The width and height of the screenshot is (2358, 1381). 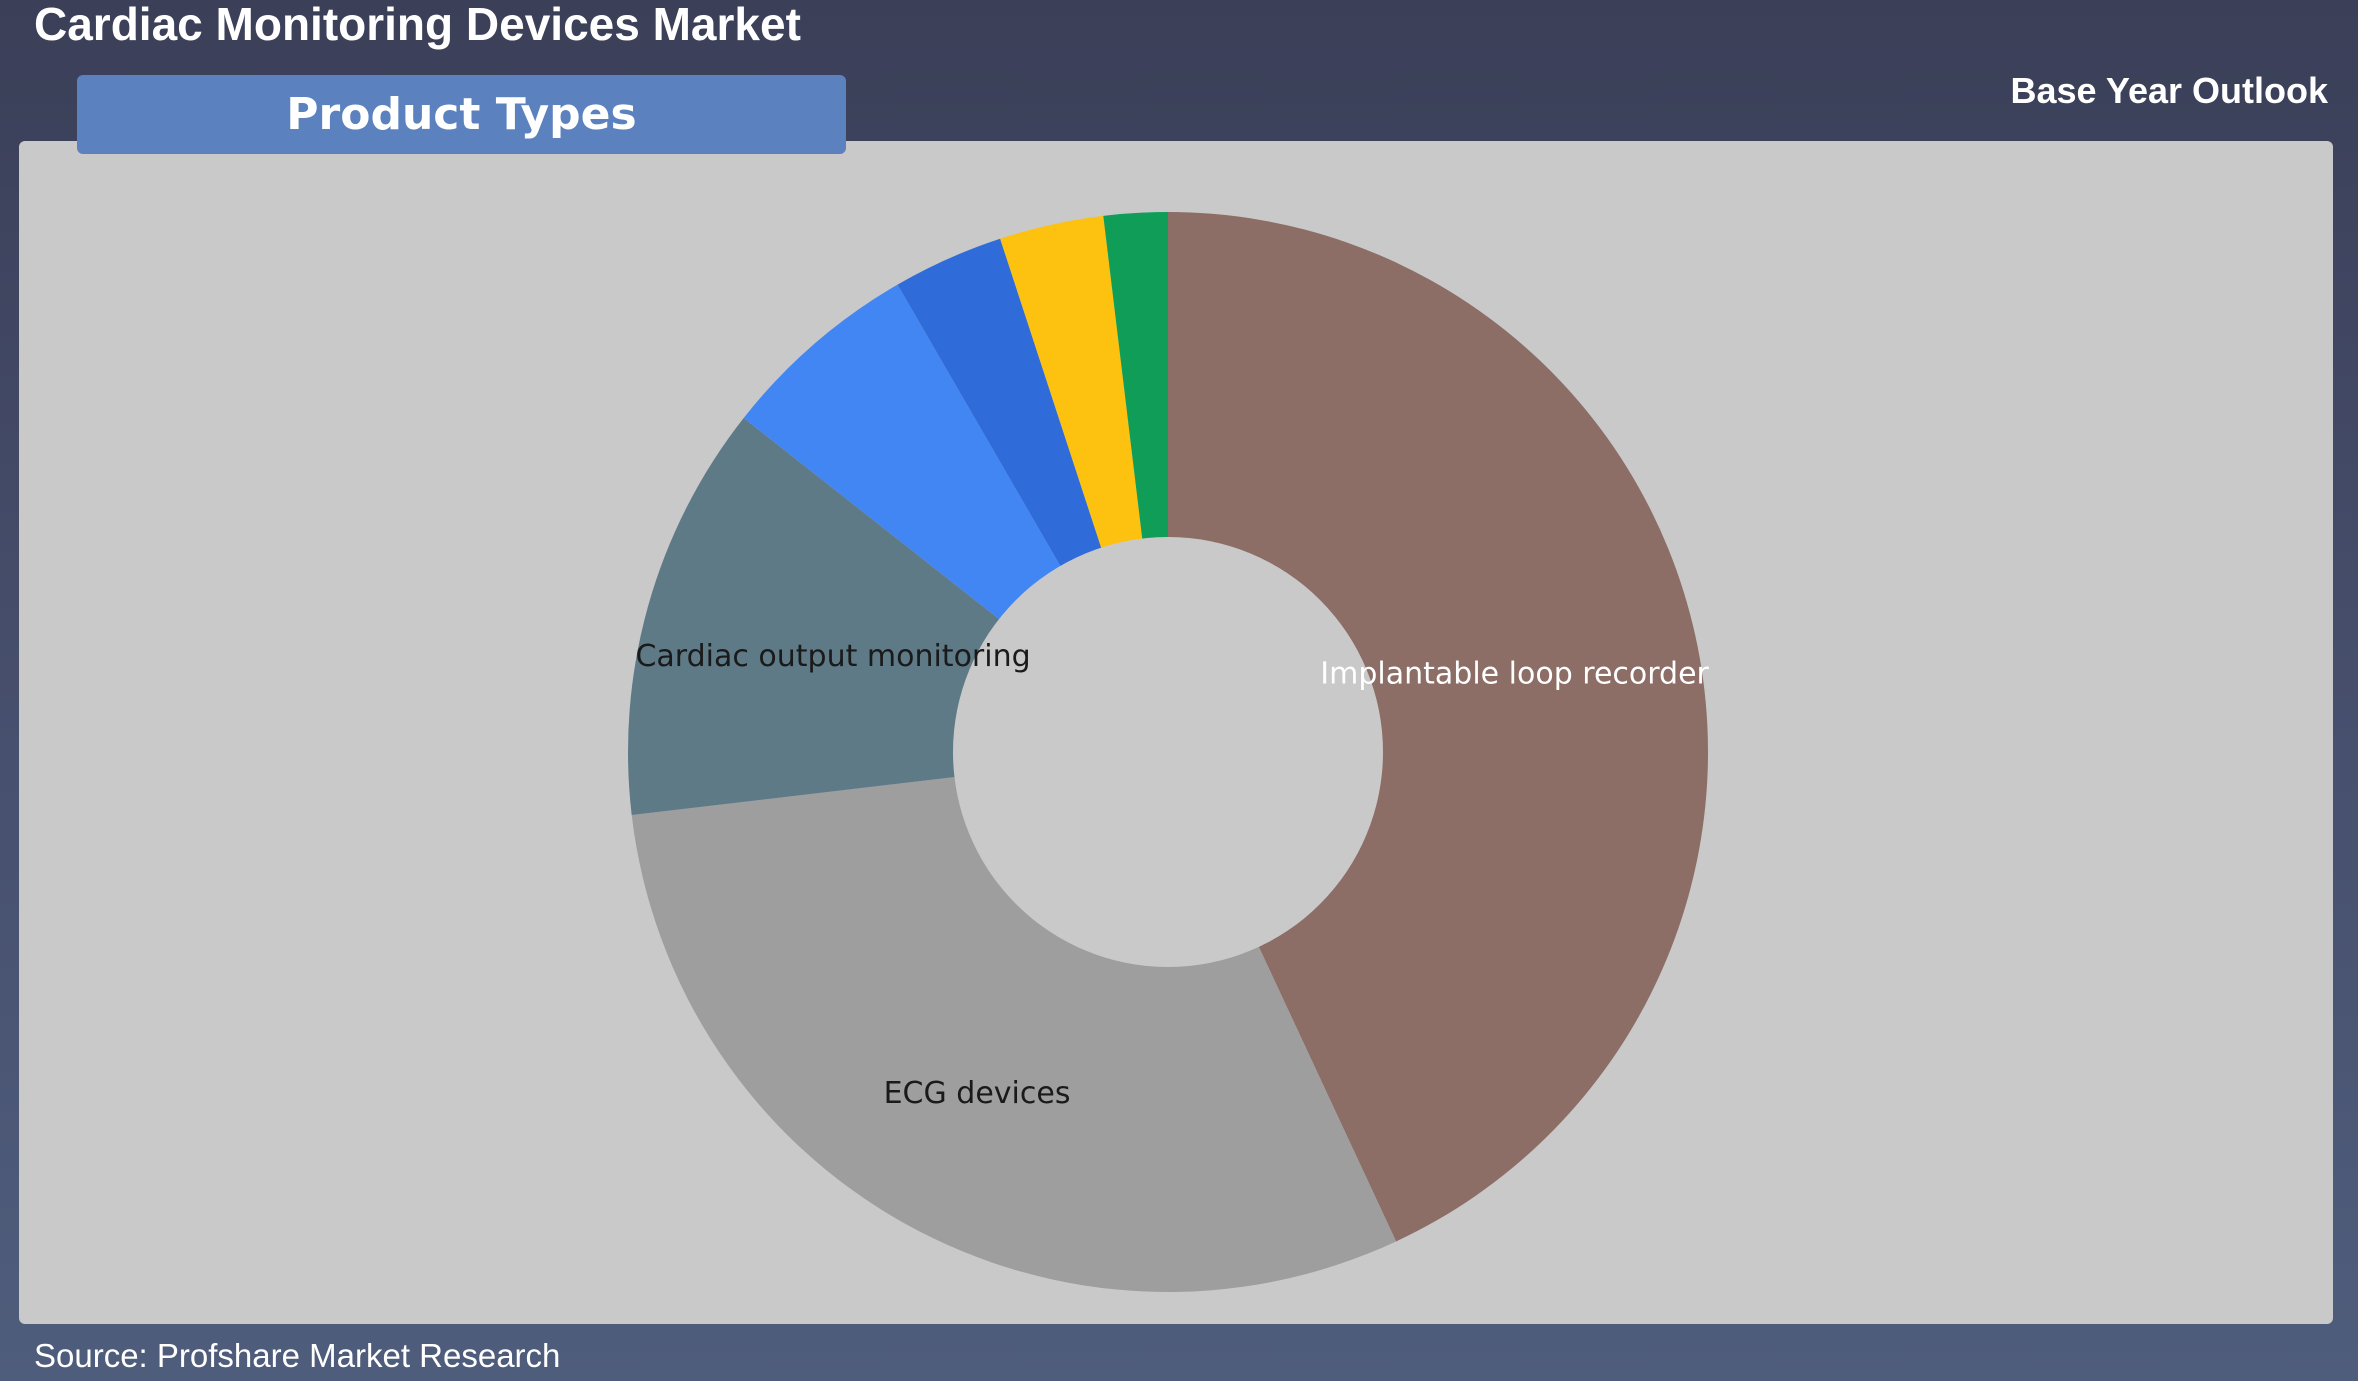 I want to click on slice-label-ecg-devices: ECG devices, so click(x=977, y=1093).